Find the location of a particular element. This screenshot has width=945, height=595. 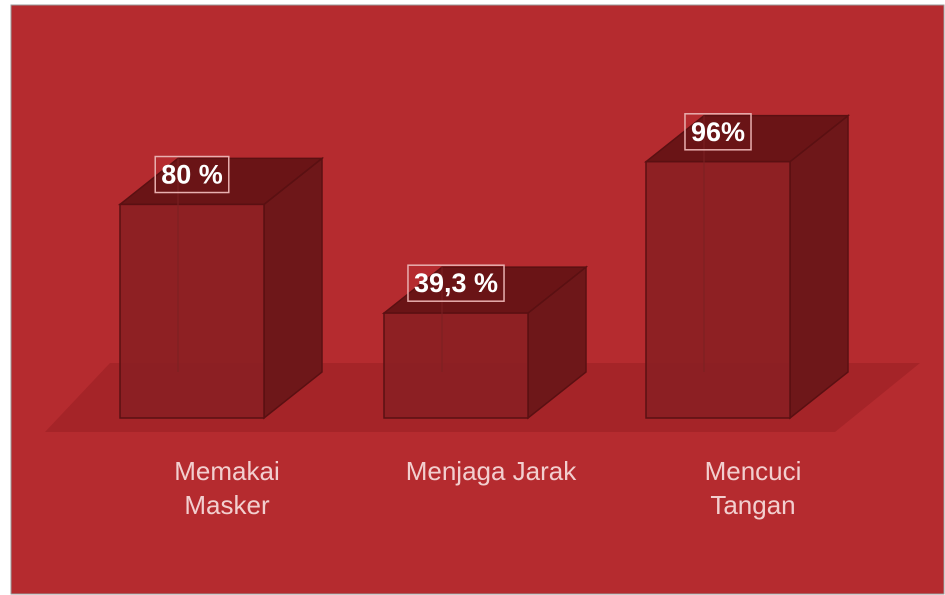

x-tick-label: Mencuci Tangan is located at coordinates (753, 488).